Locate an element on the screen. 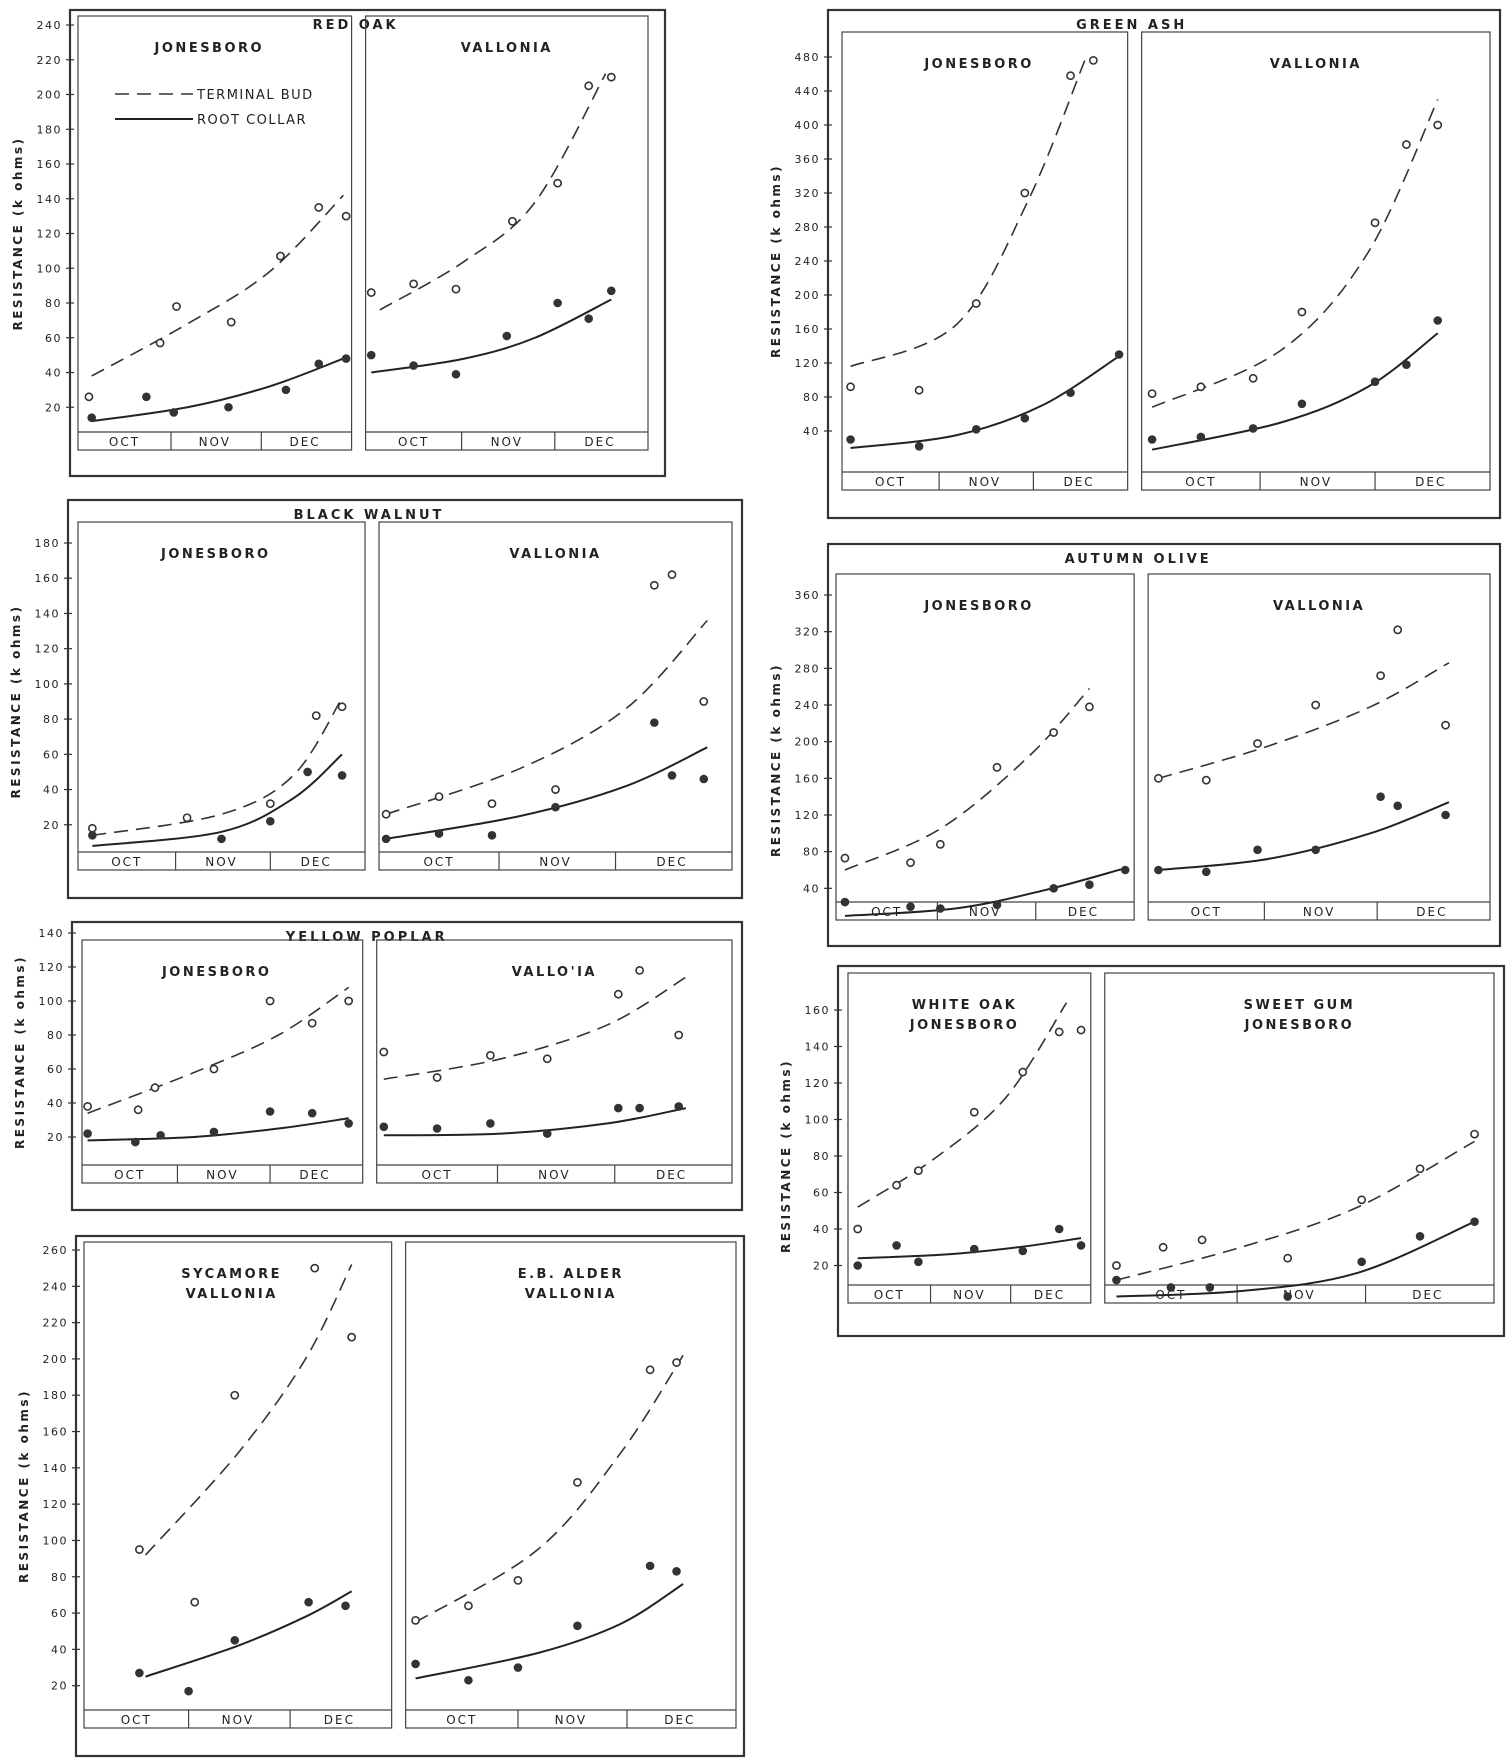 The height and width of the screenshot is (1758, 1512). month-label-oct: OCT is located at coordinates (126, 862).